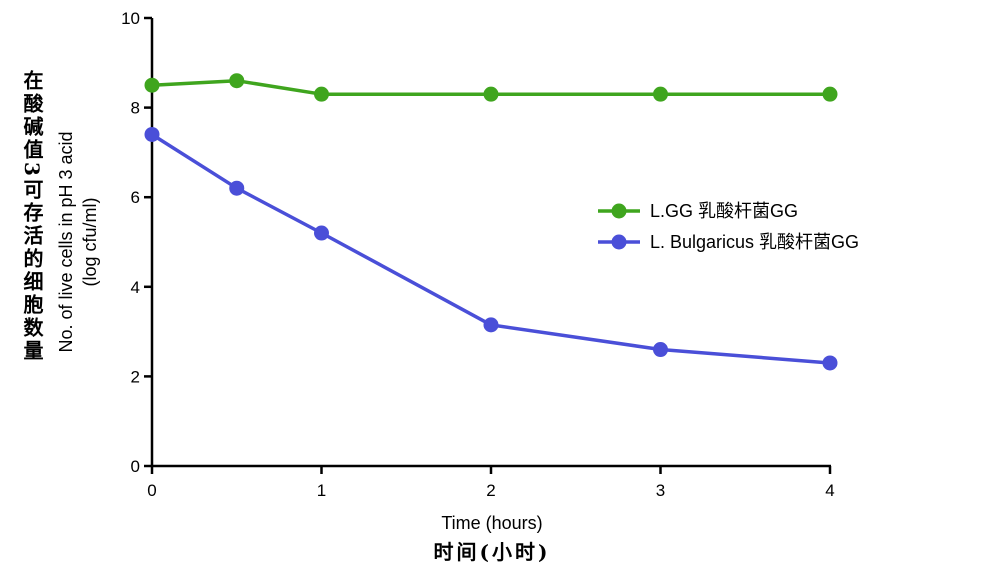 This screenshot has width=988, height=581. I want to click on y-axis-title-line1: No. of live cells in pH 3 acid, so click(66, 241).